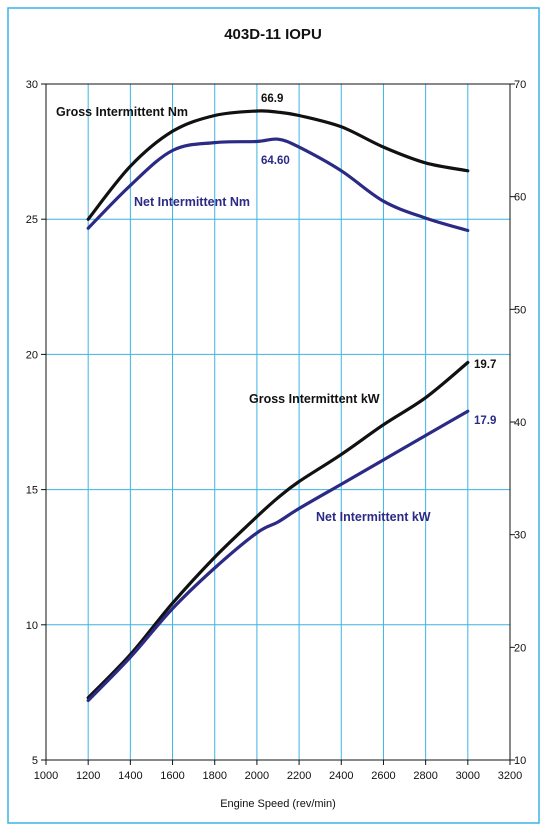  I want to click on y2-tick-label: 50, so click(520, 310).